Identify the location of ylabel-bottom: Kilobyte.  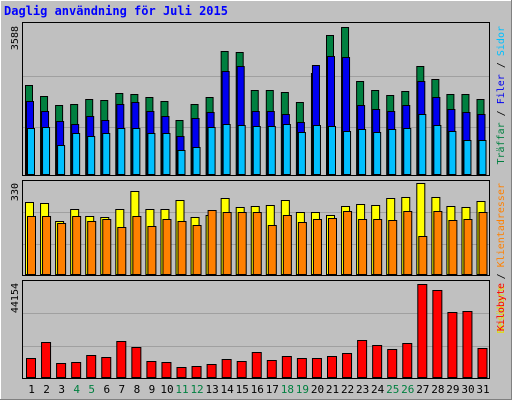
(501, 307).